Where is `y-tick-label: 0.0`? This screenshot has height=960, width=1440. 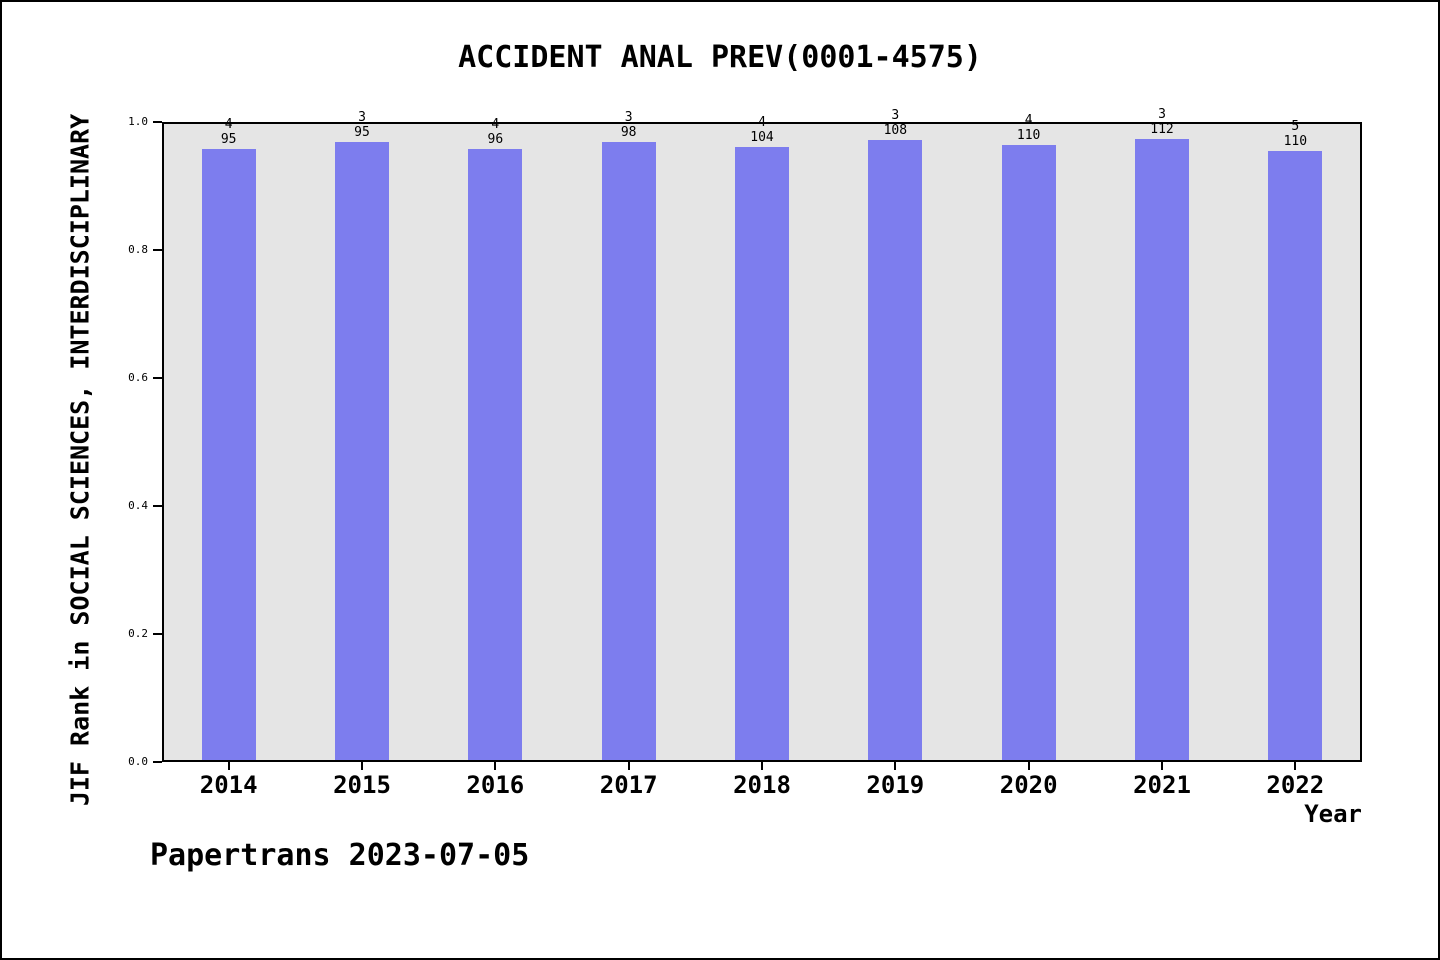 y-tick-label: 0.0 is located at coordinates (138, 761).